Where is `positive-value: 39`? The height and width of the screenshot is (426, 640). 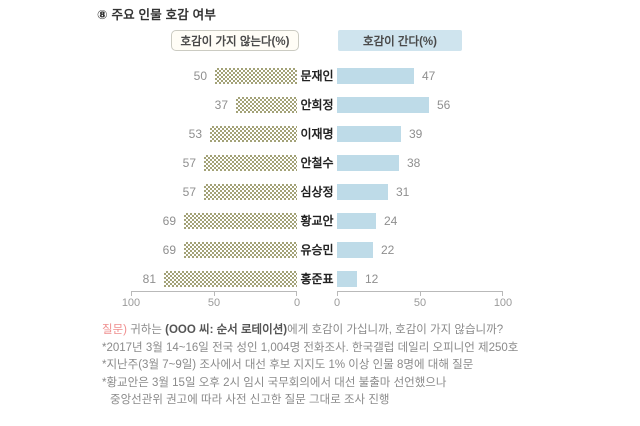
positive-value: 39 is located at coordinates (416, 134).